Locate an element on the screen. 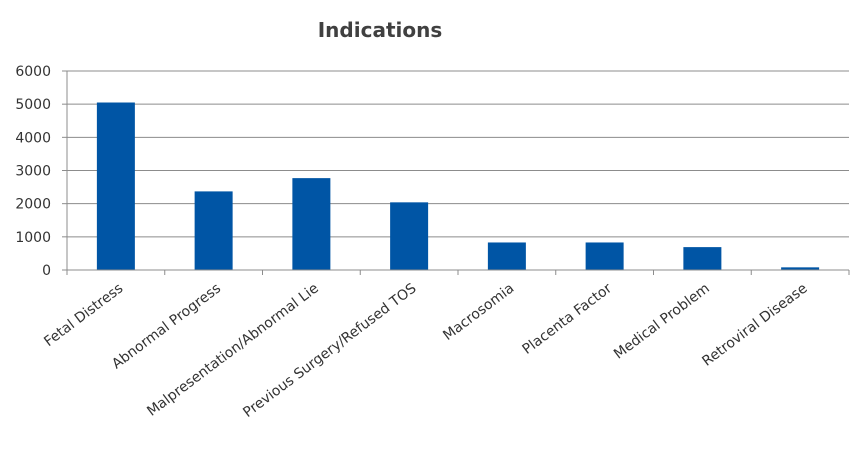 The height and width of the screenshot is (462, 863). y-tick-labels: 0 1000 2000 3000 4000 5000 6000 is located at coordinates (33, 171).